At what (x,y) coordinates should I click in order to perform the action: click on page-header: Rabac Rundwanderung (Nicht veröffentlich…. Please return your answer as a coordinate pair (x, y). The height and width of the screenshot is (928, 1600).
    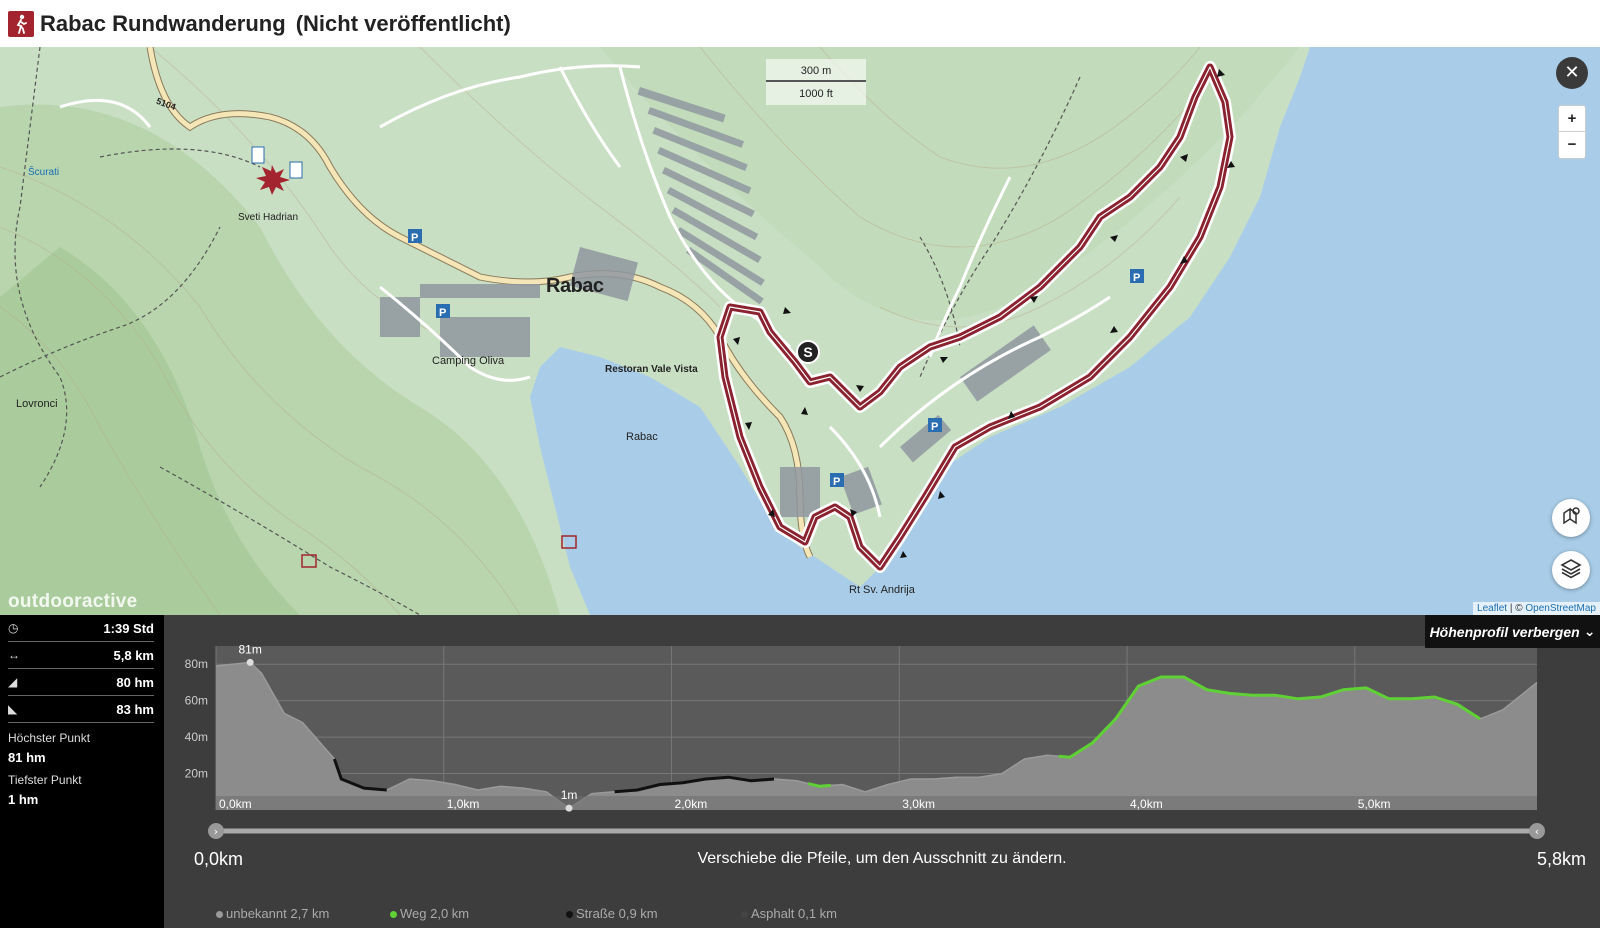
    Looking at the image, I should click on (800, 23).